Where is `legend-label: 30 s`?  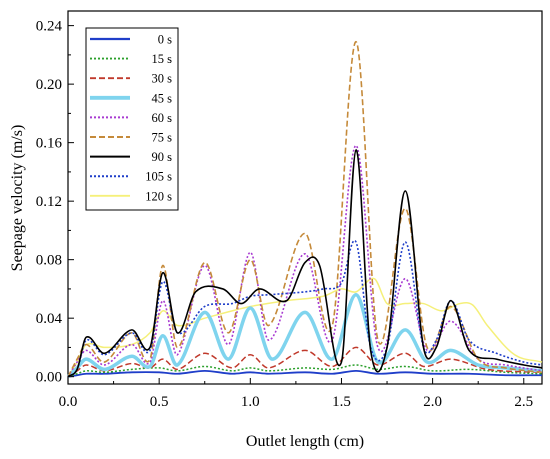
legend-label: 30 s is located at coordinates (162, 79).